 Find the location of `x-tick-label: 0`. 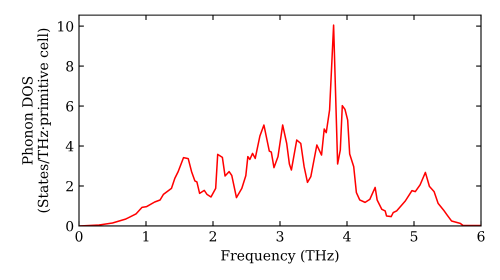

x-tick-label: 0 is located at coordinates (78, 236).